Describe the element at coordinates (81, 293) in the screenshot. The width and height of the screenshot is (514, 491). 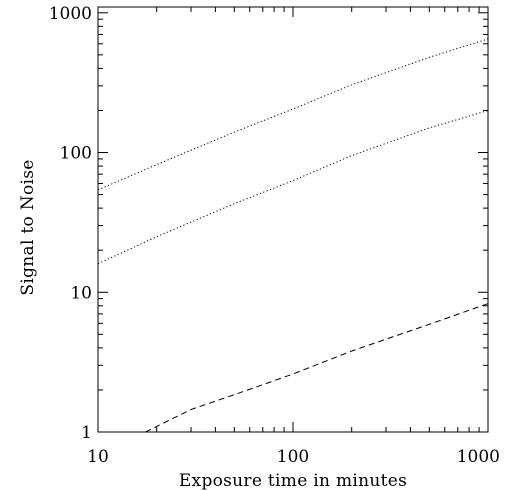
I see `y-tick-label: 10` at that location.